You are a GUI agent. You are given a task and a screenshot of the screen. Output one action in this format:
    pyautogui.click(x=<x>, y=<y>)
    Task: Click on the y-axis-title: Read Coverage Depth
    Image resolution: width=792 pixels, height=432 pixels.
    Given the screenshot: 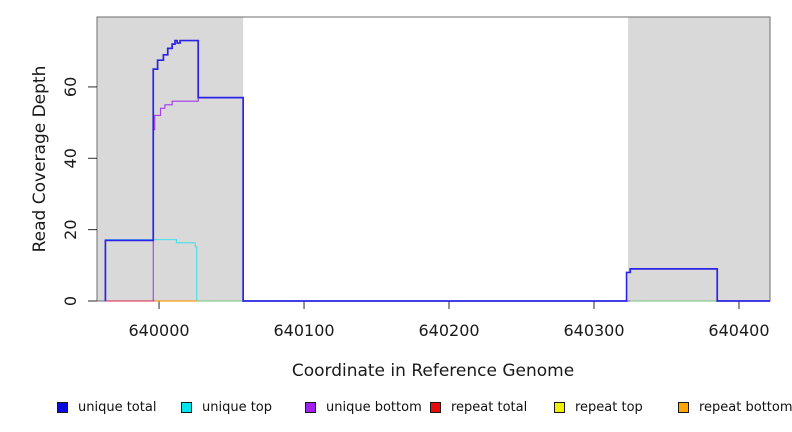 What is the action you would take?
    pyautogui.click(x=40, y=159)
    